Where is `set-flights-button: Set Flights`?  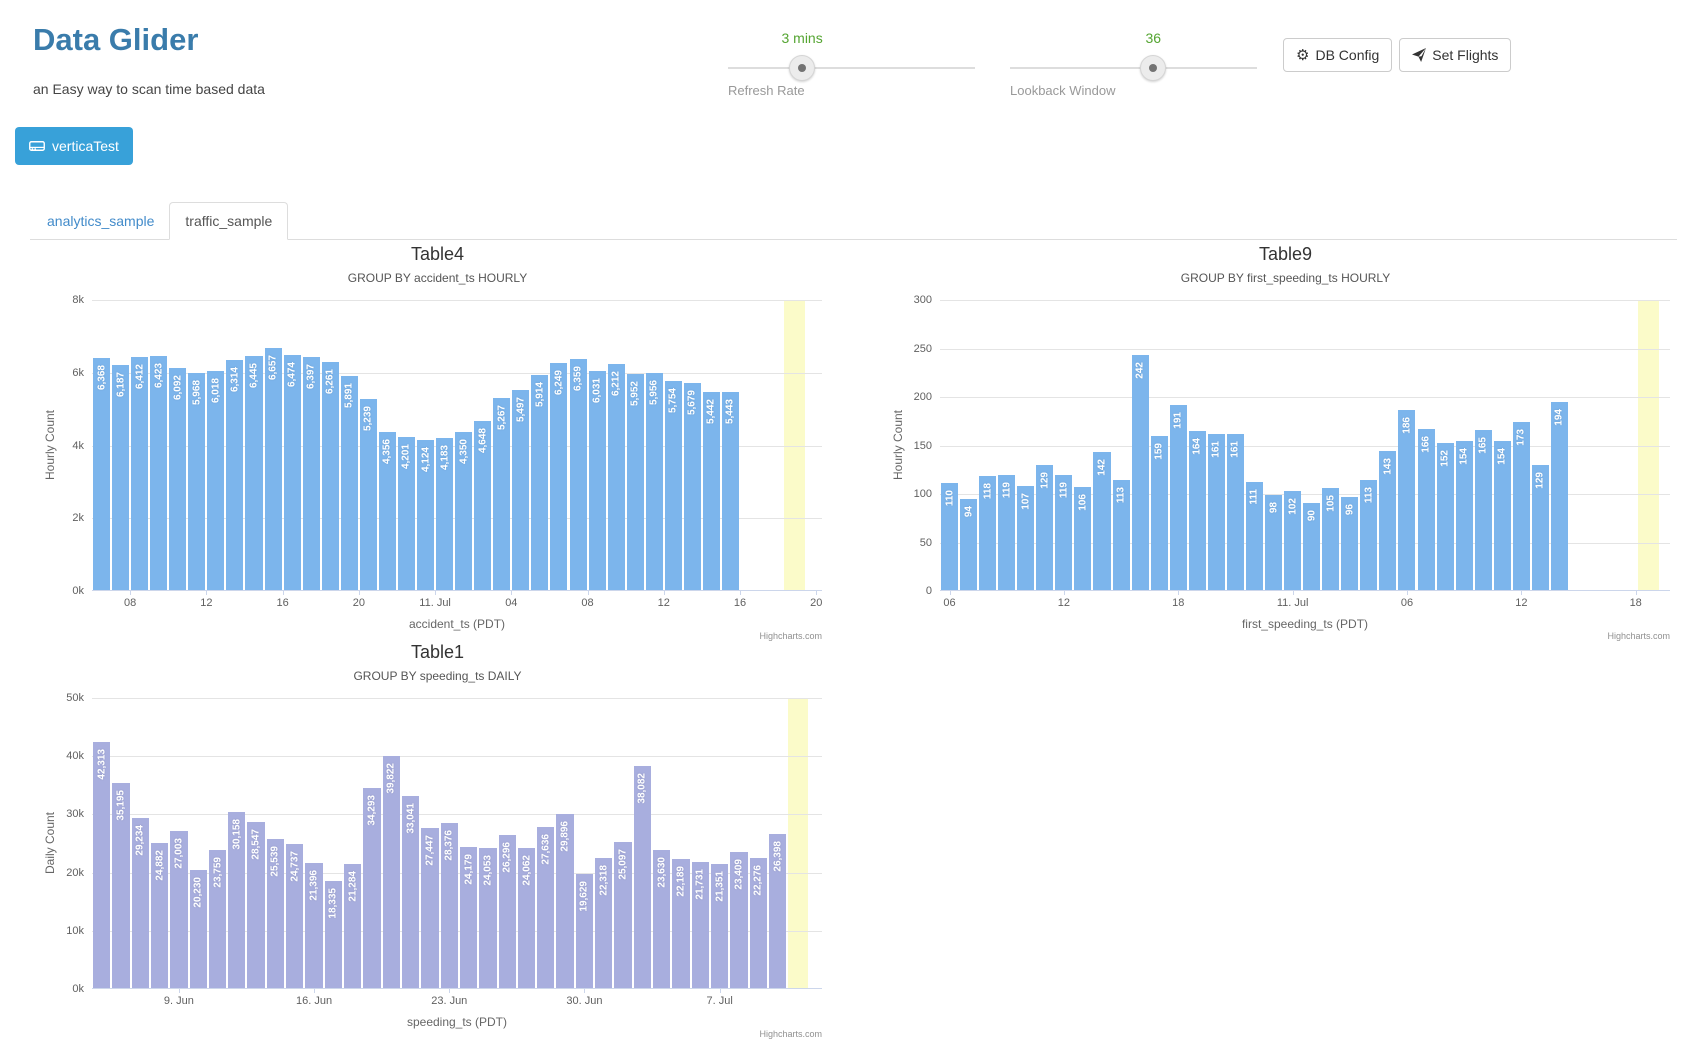
set-flights-button: Set Flights is located at coordinates (1455, 55).